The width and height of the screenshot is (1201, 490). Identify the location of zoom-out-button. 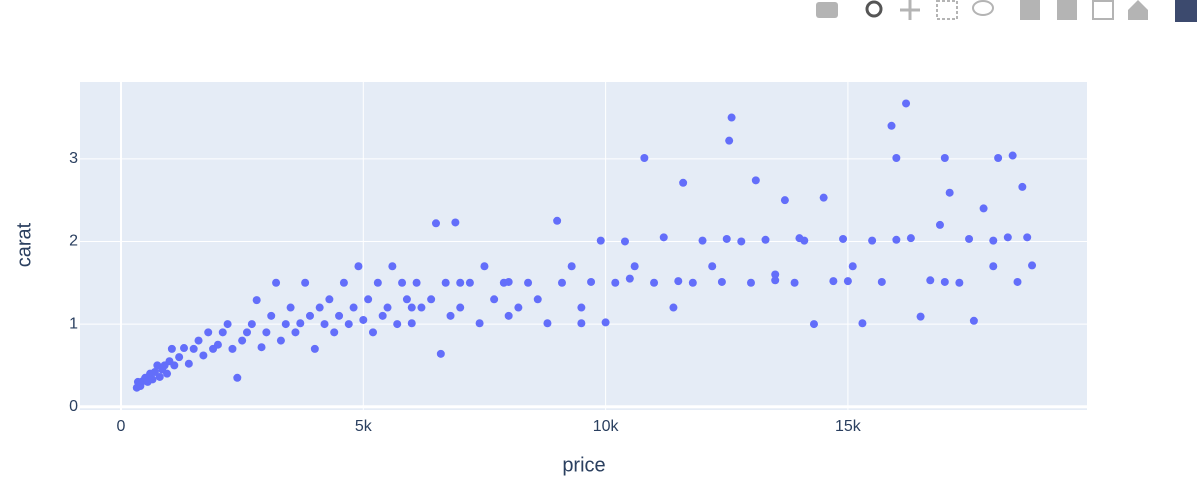
(1067, 10).